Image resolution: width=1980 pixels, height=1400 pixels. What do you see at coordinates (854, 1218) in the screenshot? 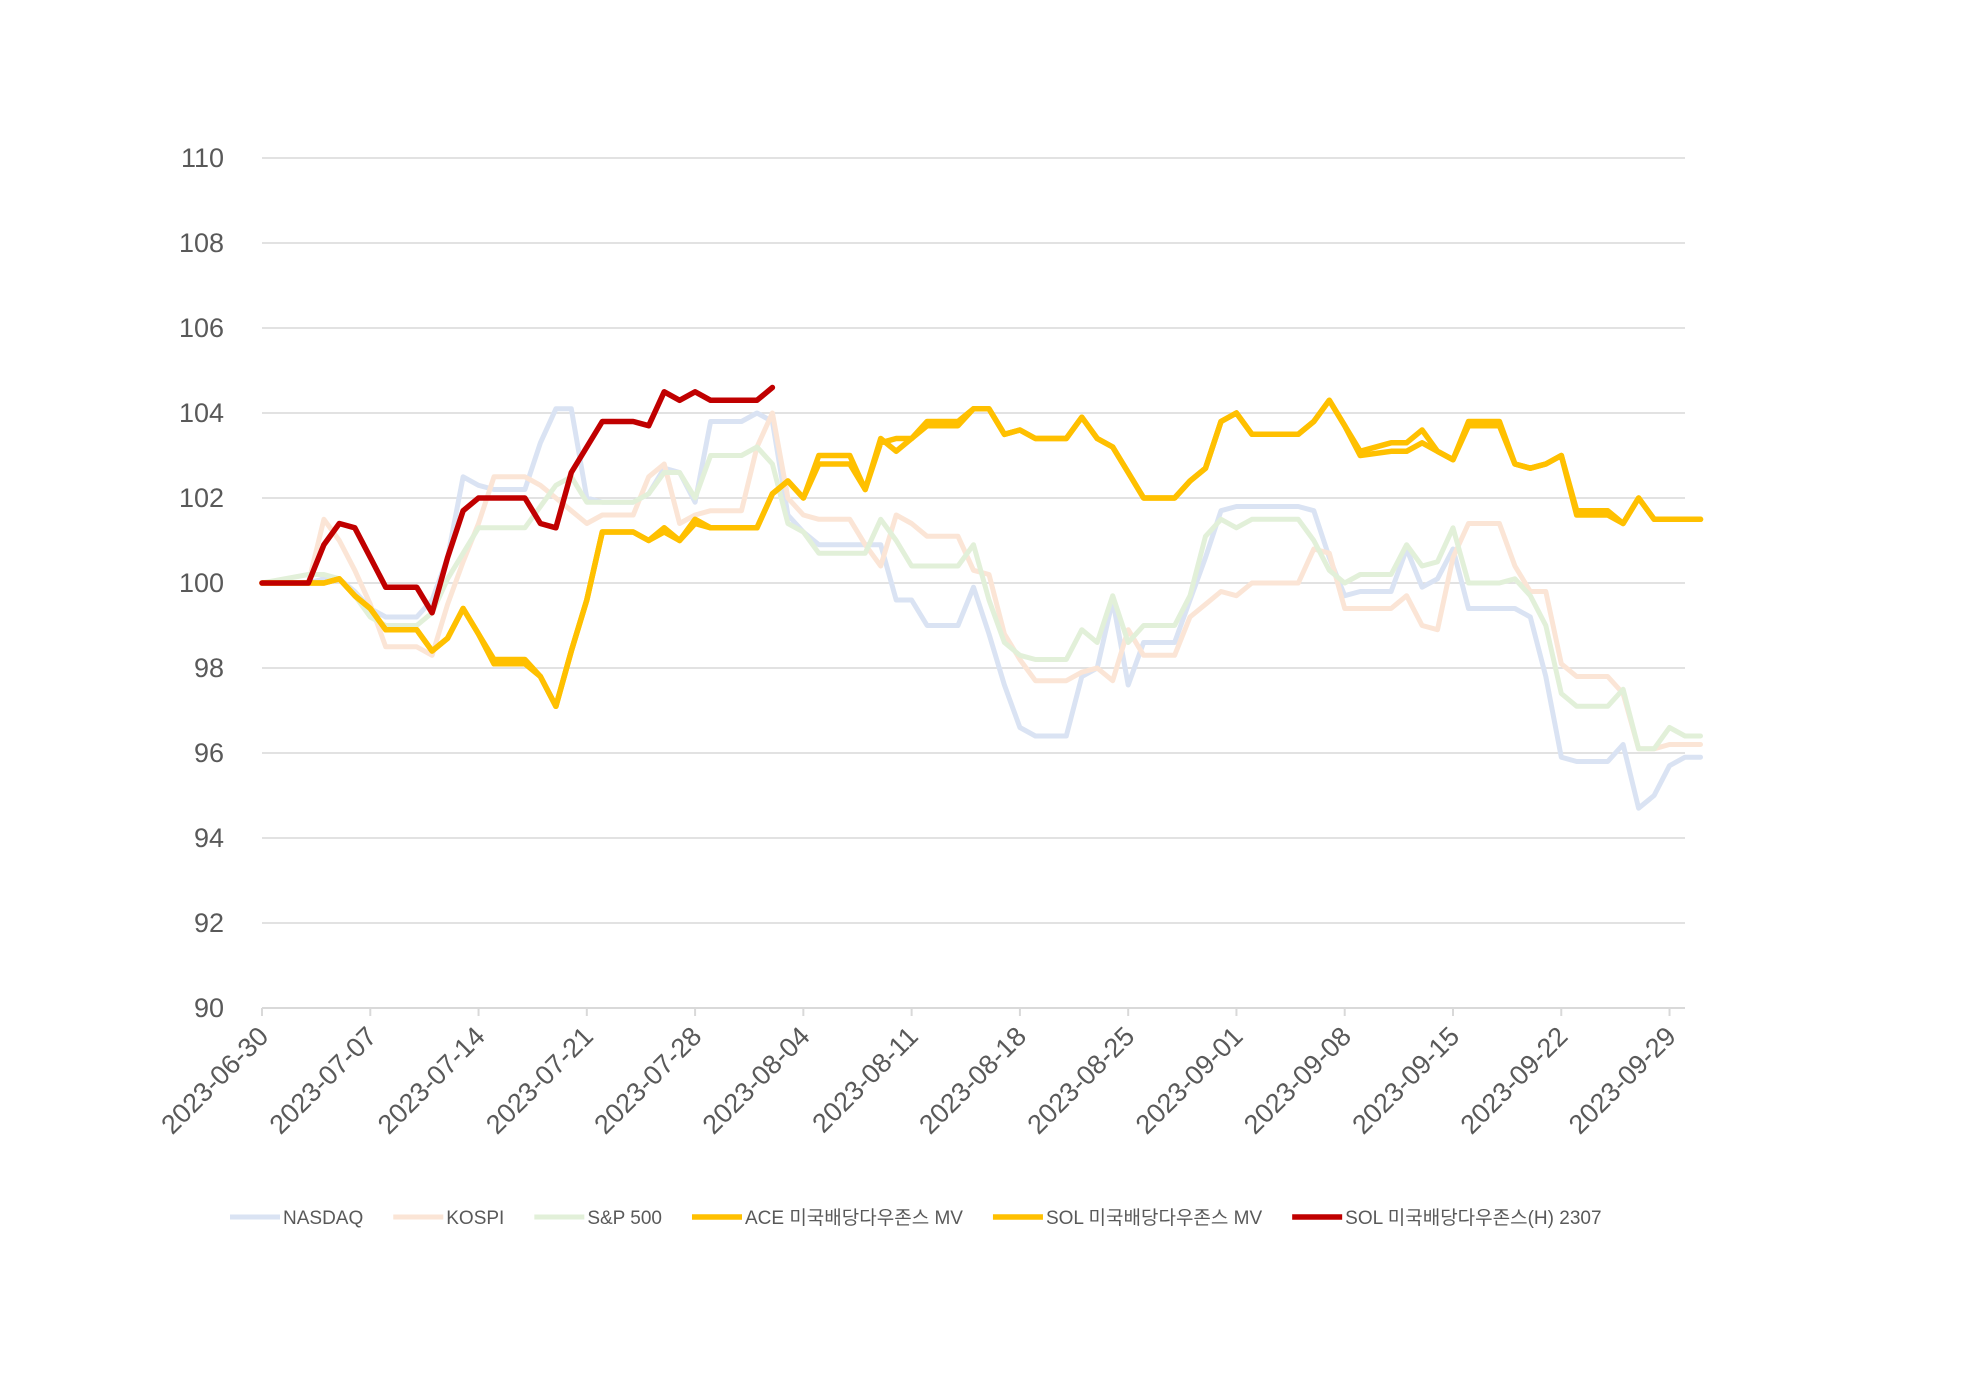
I see `legend-label: ACE 미국배당다우존스 MV` at bounding box center [854, 1218].